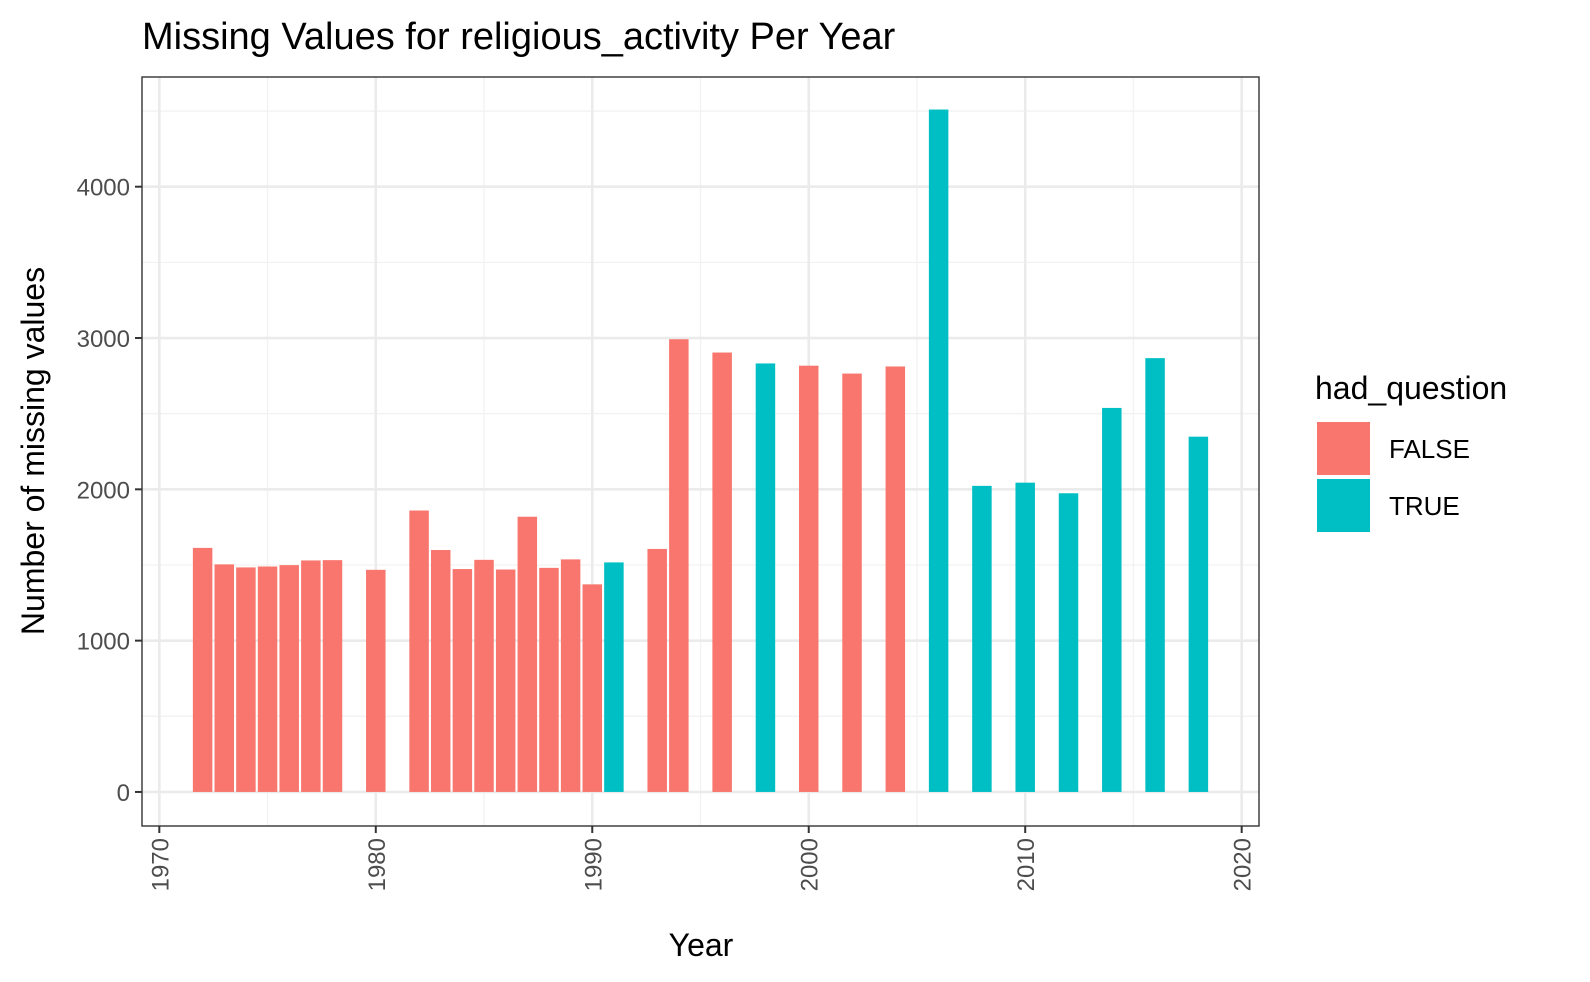 The width and height of the screenshot is (1590, 982). What do you see at coordinates (289, 678) in the screenshot?
I see `bar-false-1976` at bounding box center [289, 678].